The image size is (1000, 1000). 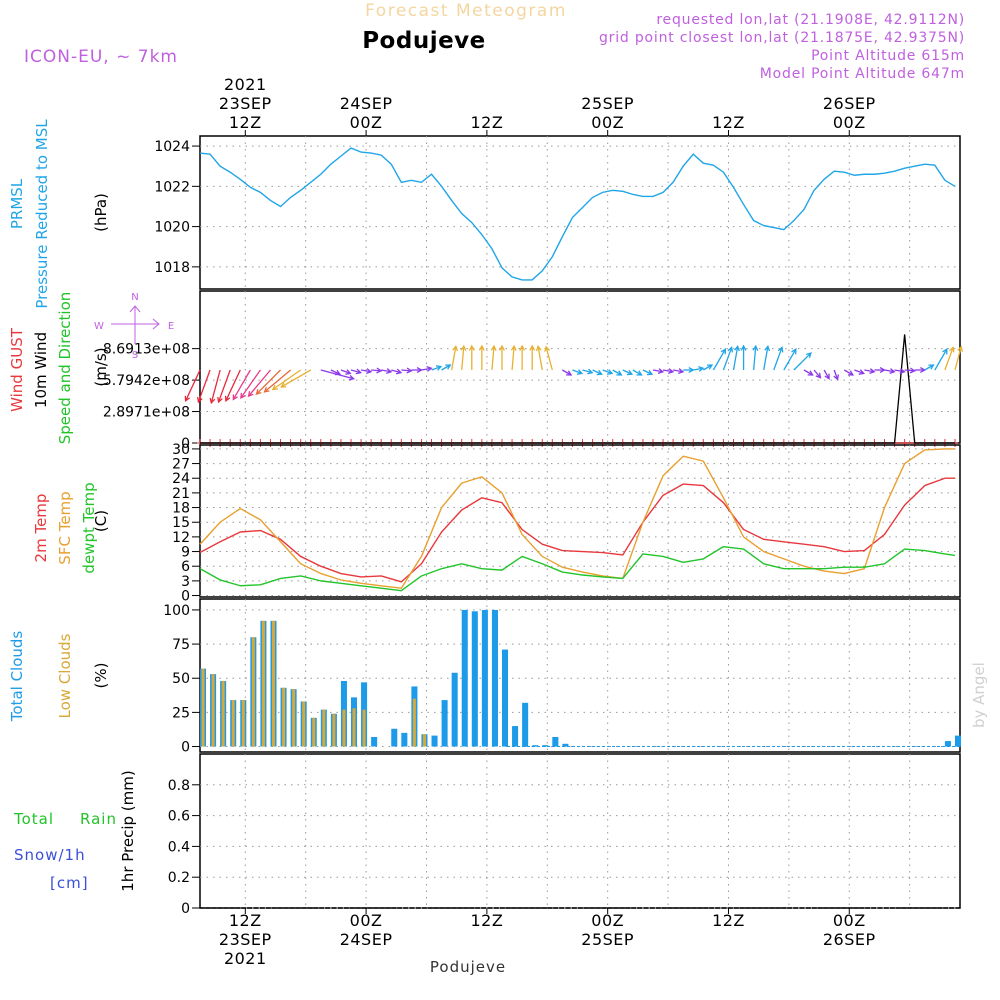 I want to click on wind-arrows, so click(x=573, y=374).